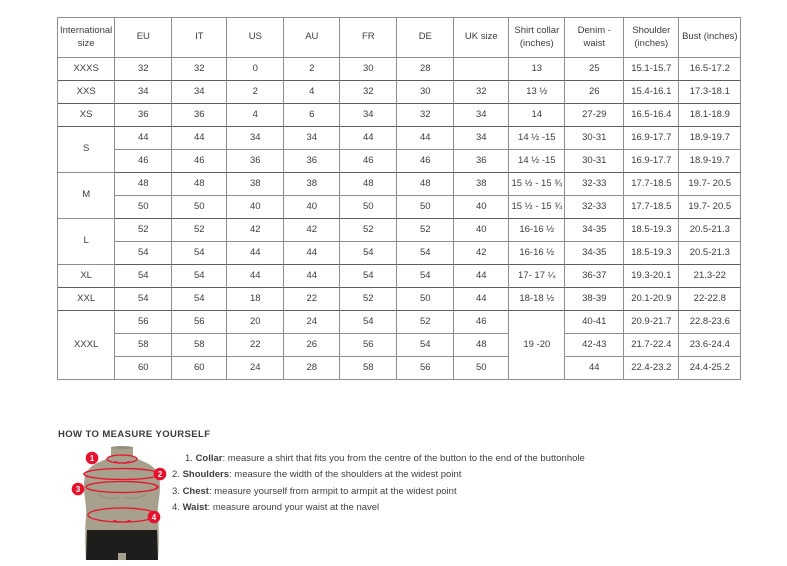  What do you see at coordinates (652, 138) in the screenshot?
I see `table-cell: 16.9-17.7` at bounding box center [652, 138].